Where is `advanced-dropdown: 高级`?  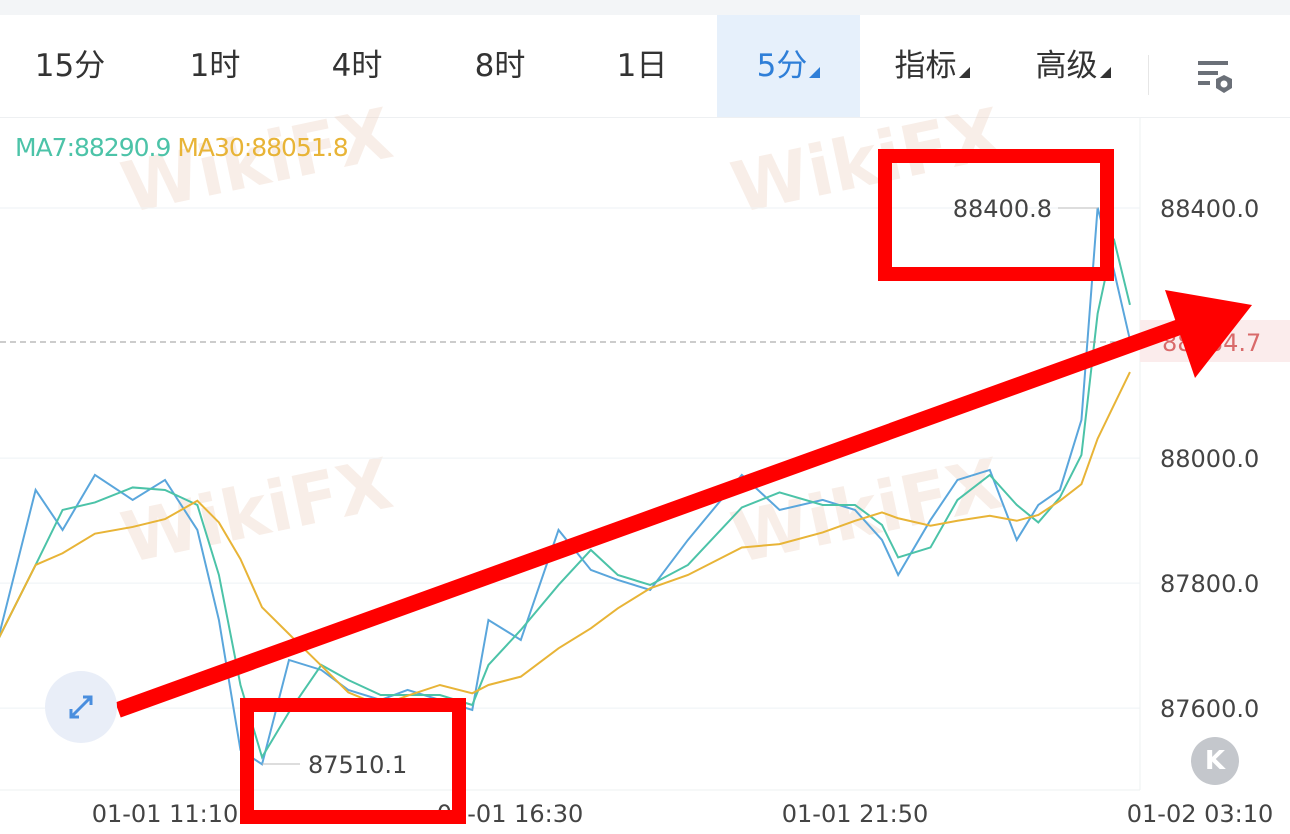 advanced-dropdown: 高级 is located at coordinates (1073, 66).